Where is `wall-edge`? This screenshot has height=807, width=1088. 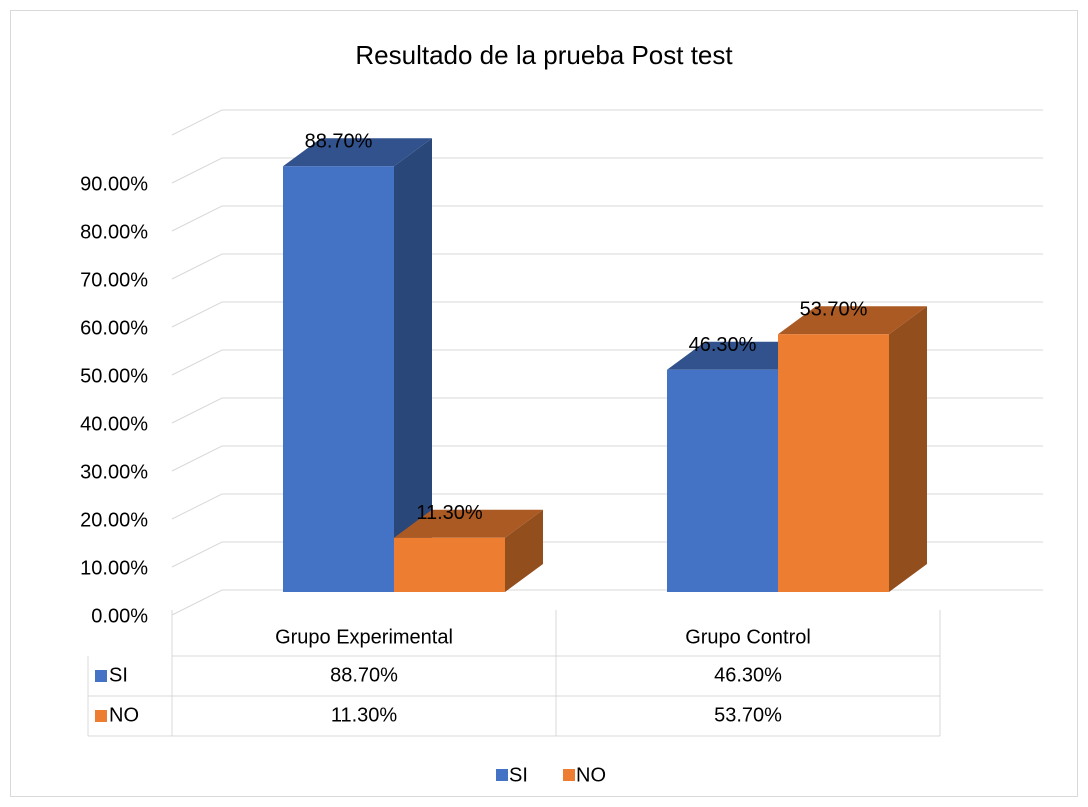 wall-edge is located at coordinates (197, 122).